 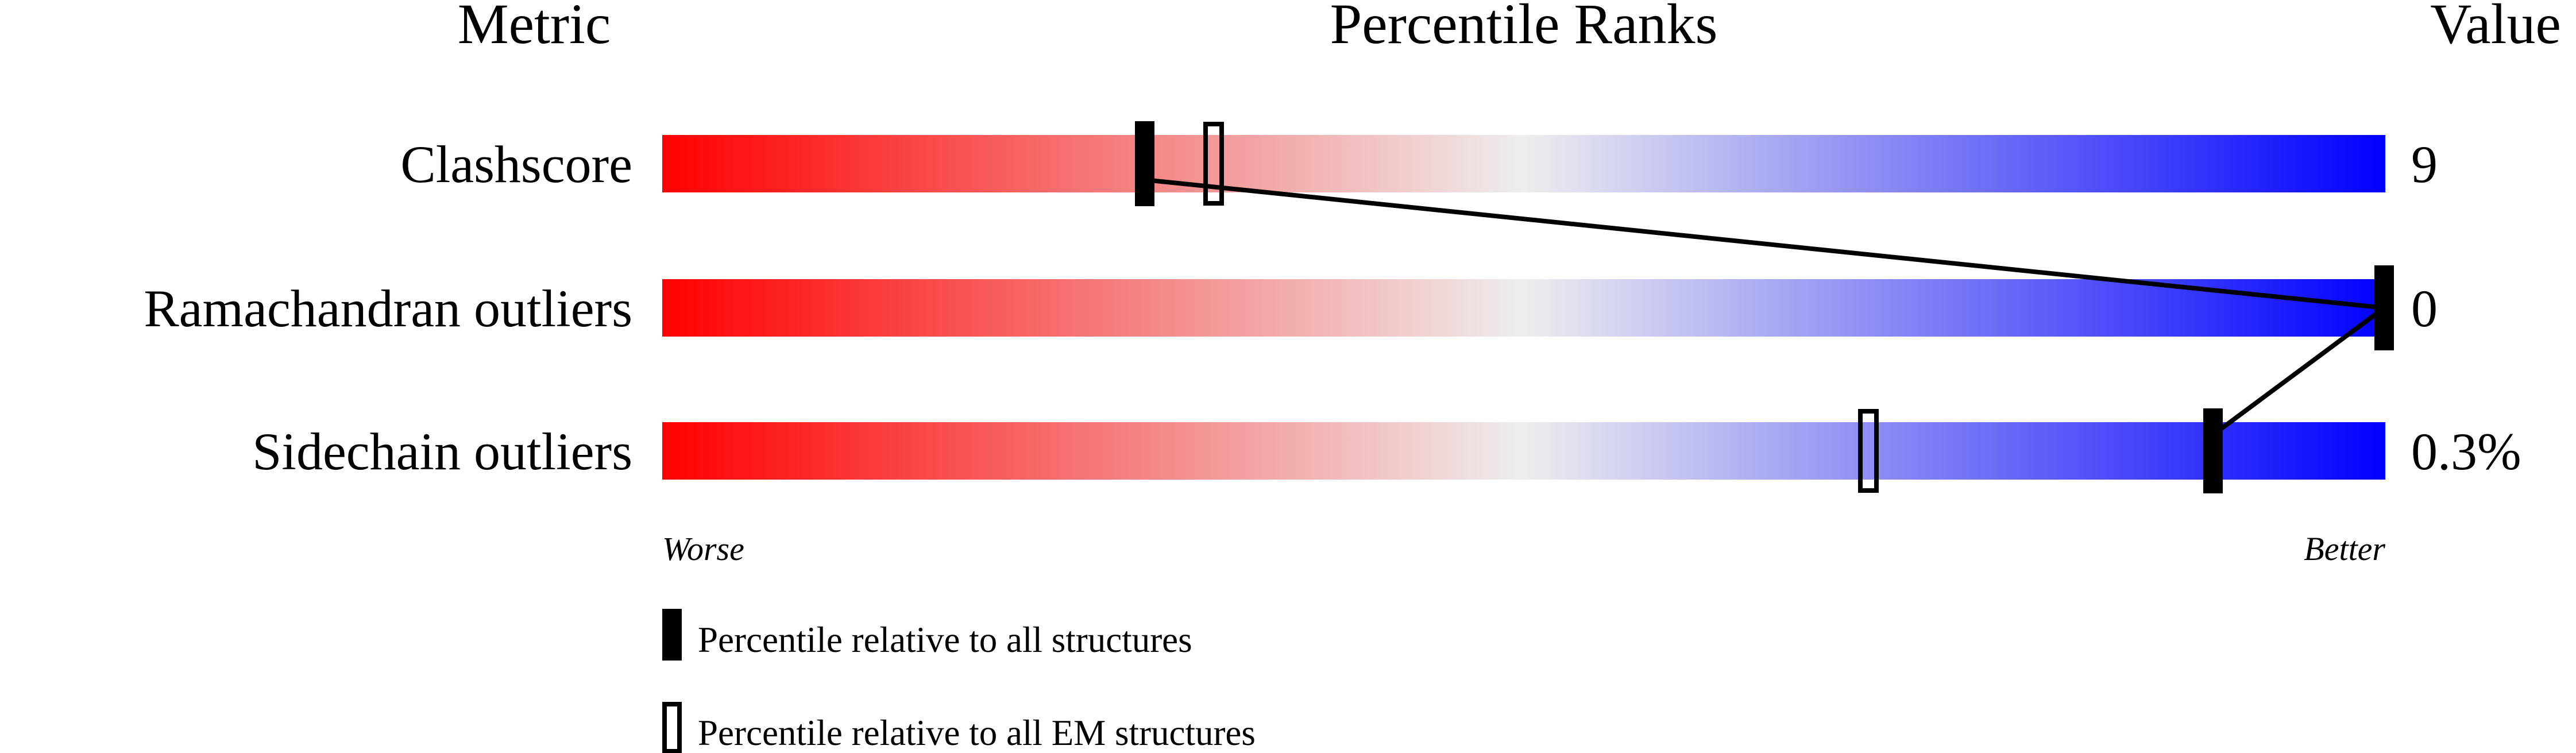 I want to click on chart-title: Percentile Ranks, so click(x=1524, y=28).